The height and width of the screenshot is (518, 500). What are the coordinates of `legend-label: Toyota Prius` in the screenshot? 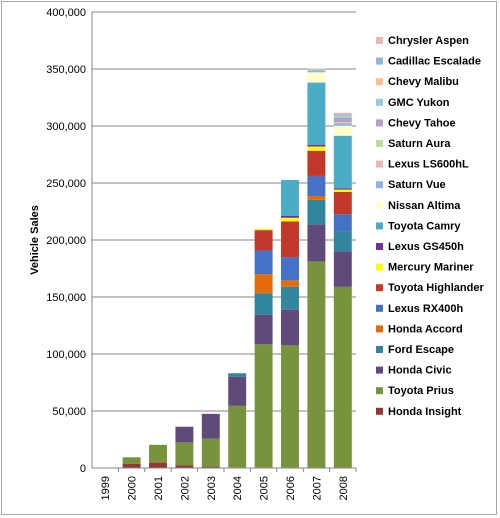 It's located at (421, 391).